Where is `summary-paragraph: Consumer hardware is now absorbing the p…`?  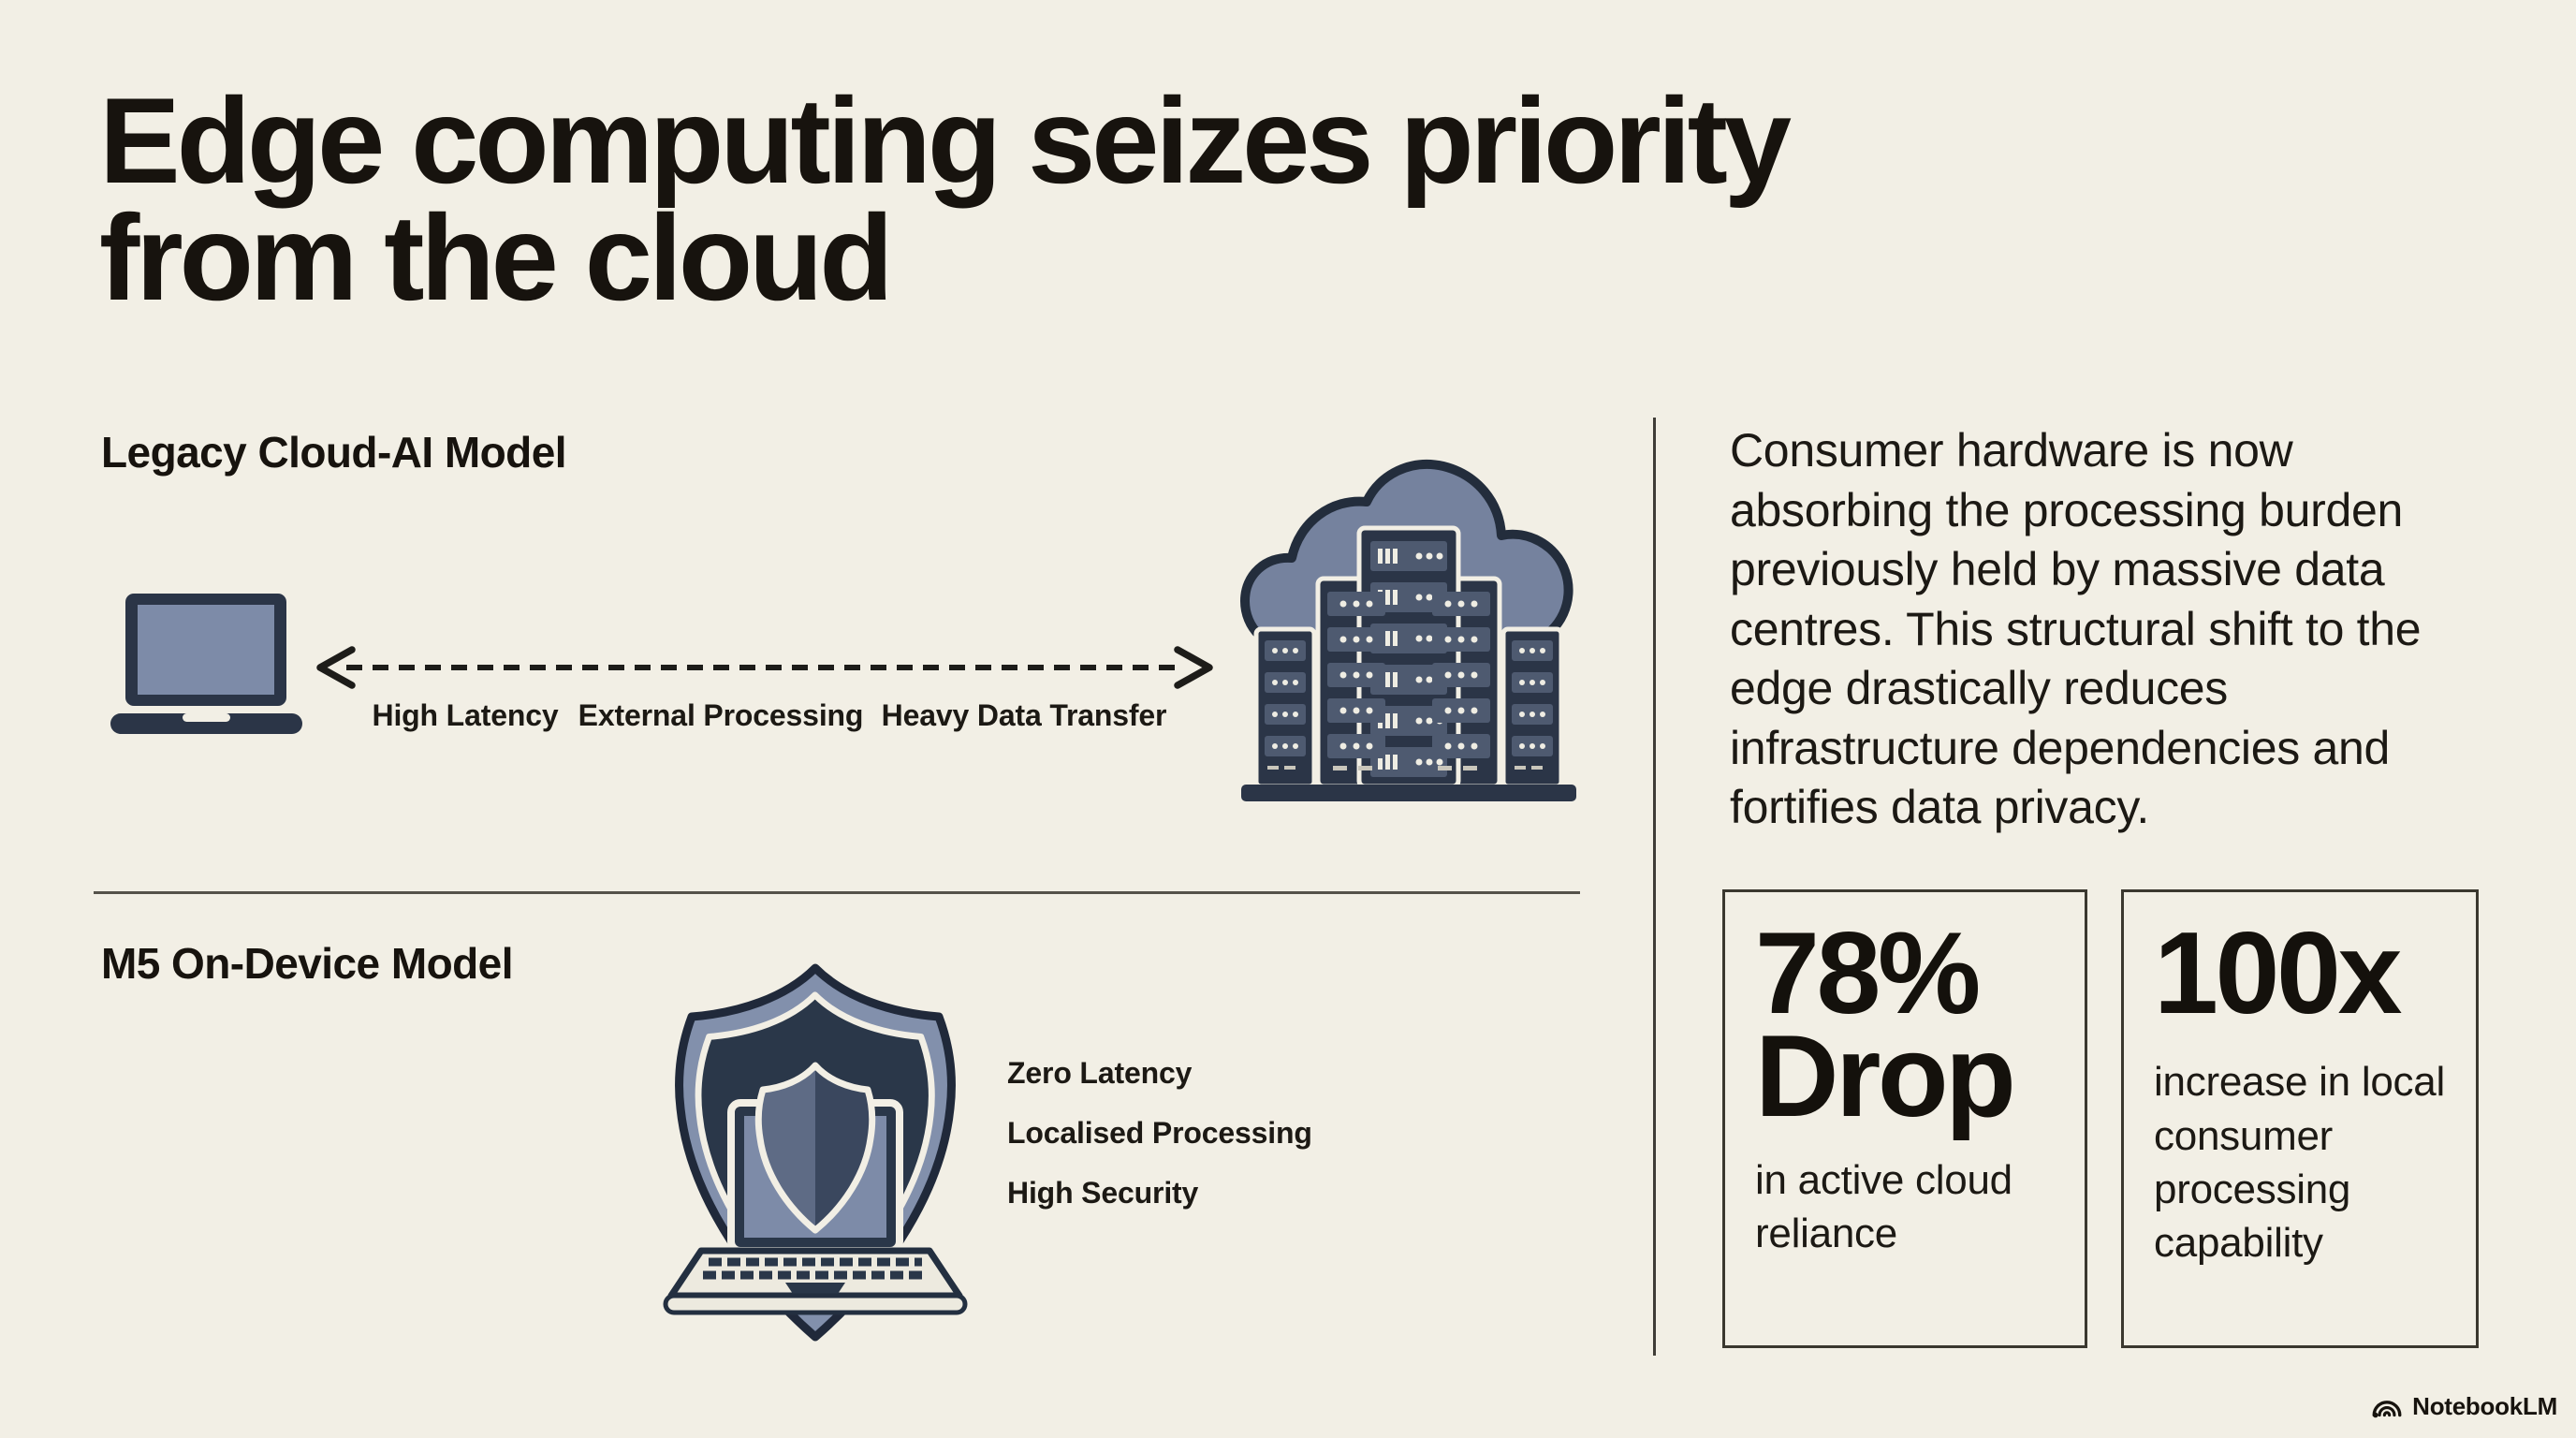
summary-paragraph: Consumer hardware is now absorbing the p… is located at coordinates (2076, 628).